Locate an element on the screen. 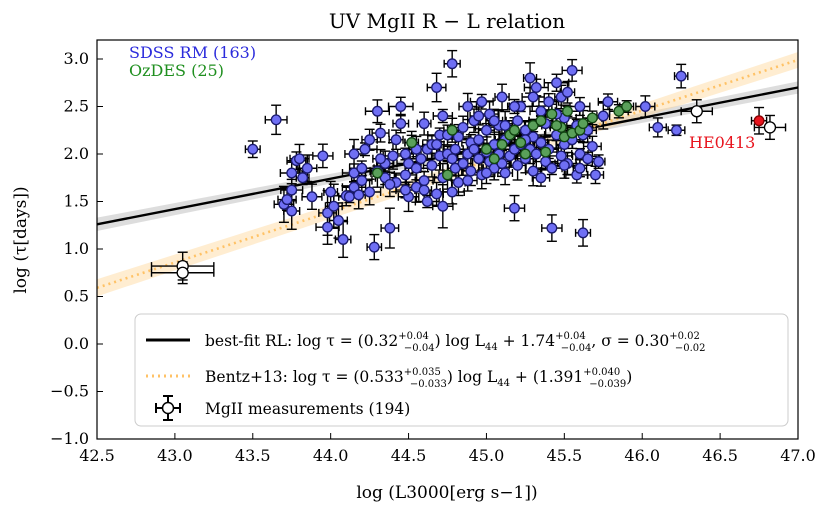  x-tick-label: 45.5 is located at coordinates (565, 455).